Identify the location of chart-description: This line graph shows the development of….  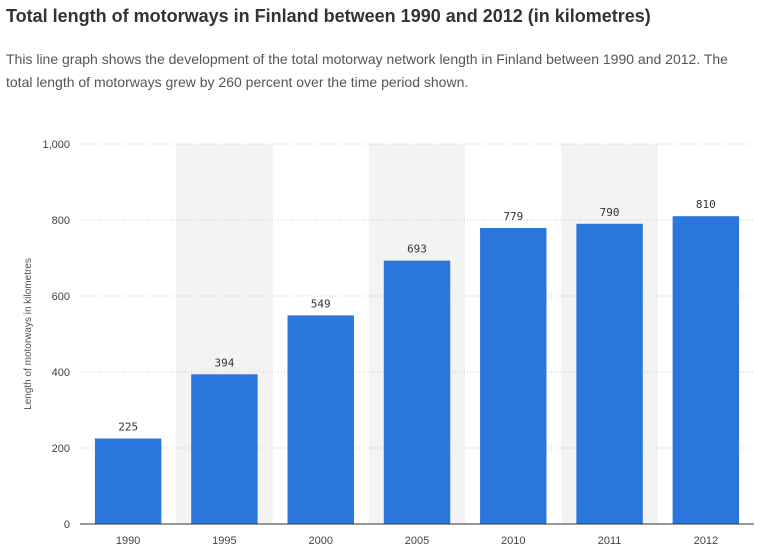
(367, 70).